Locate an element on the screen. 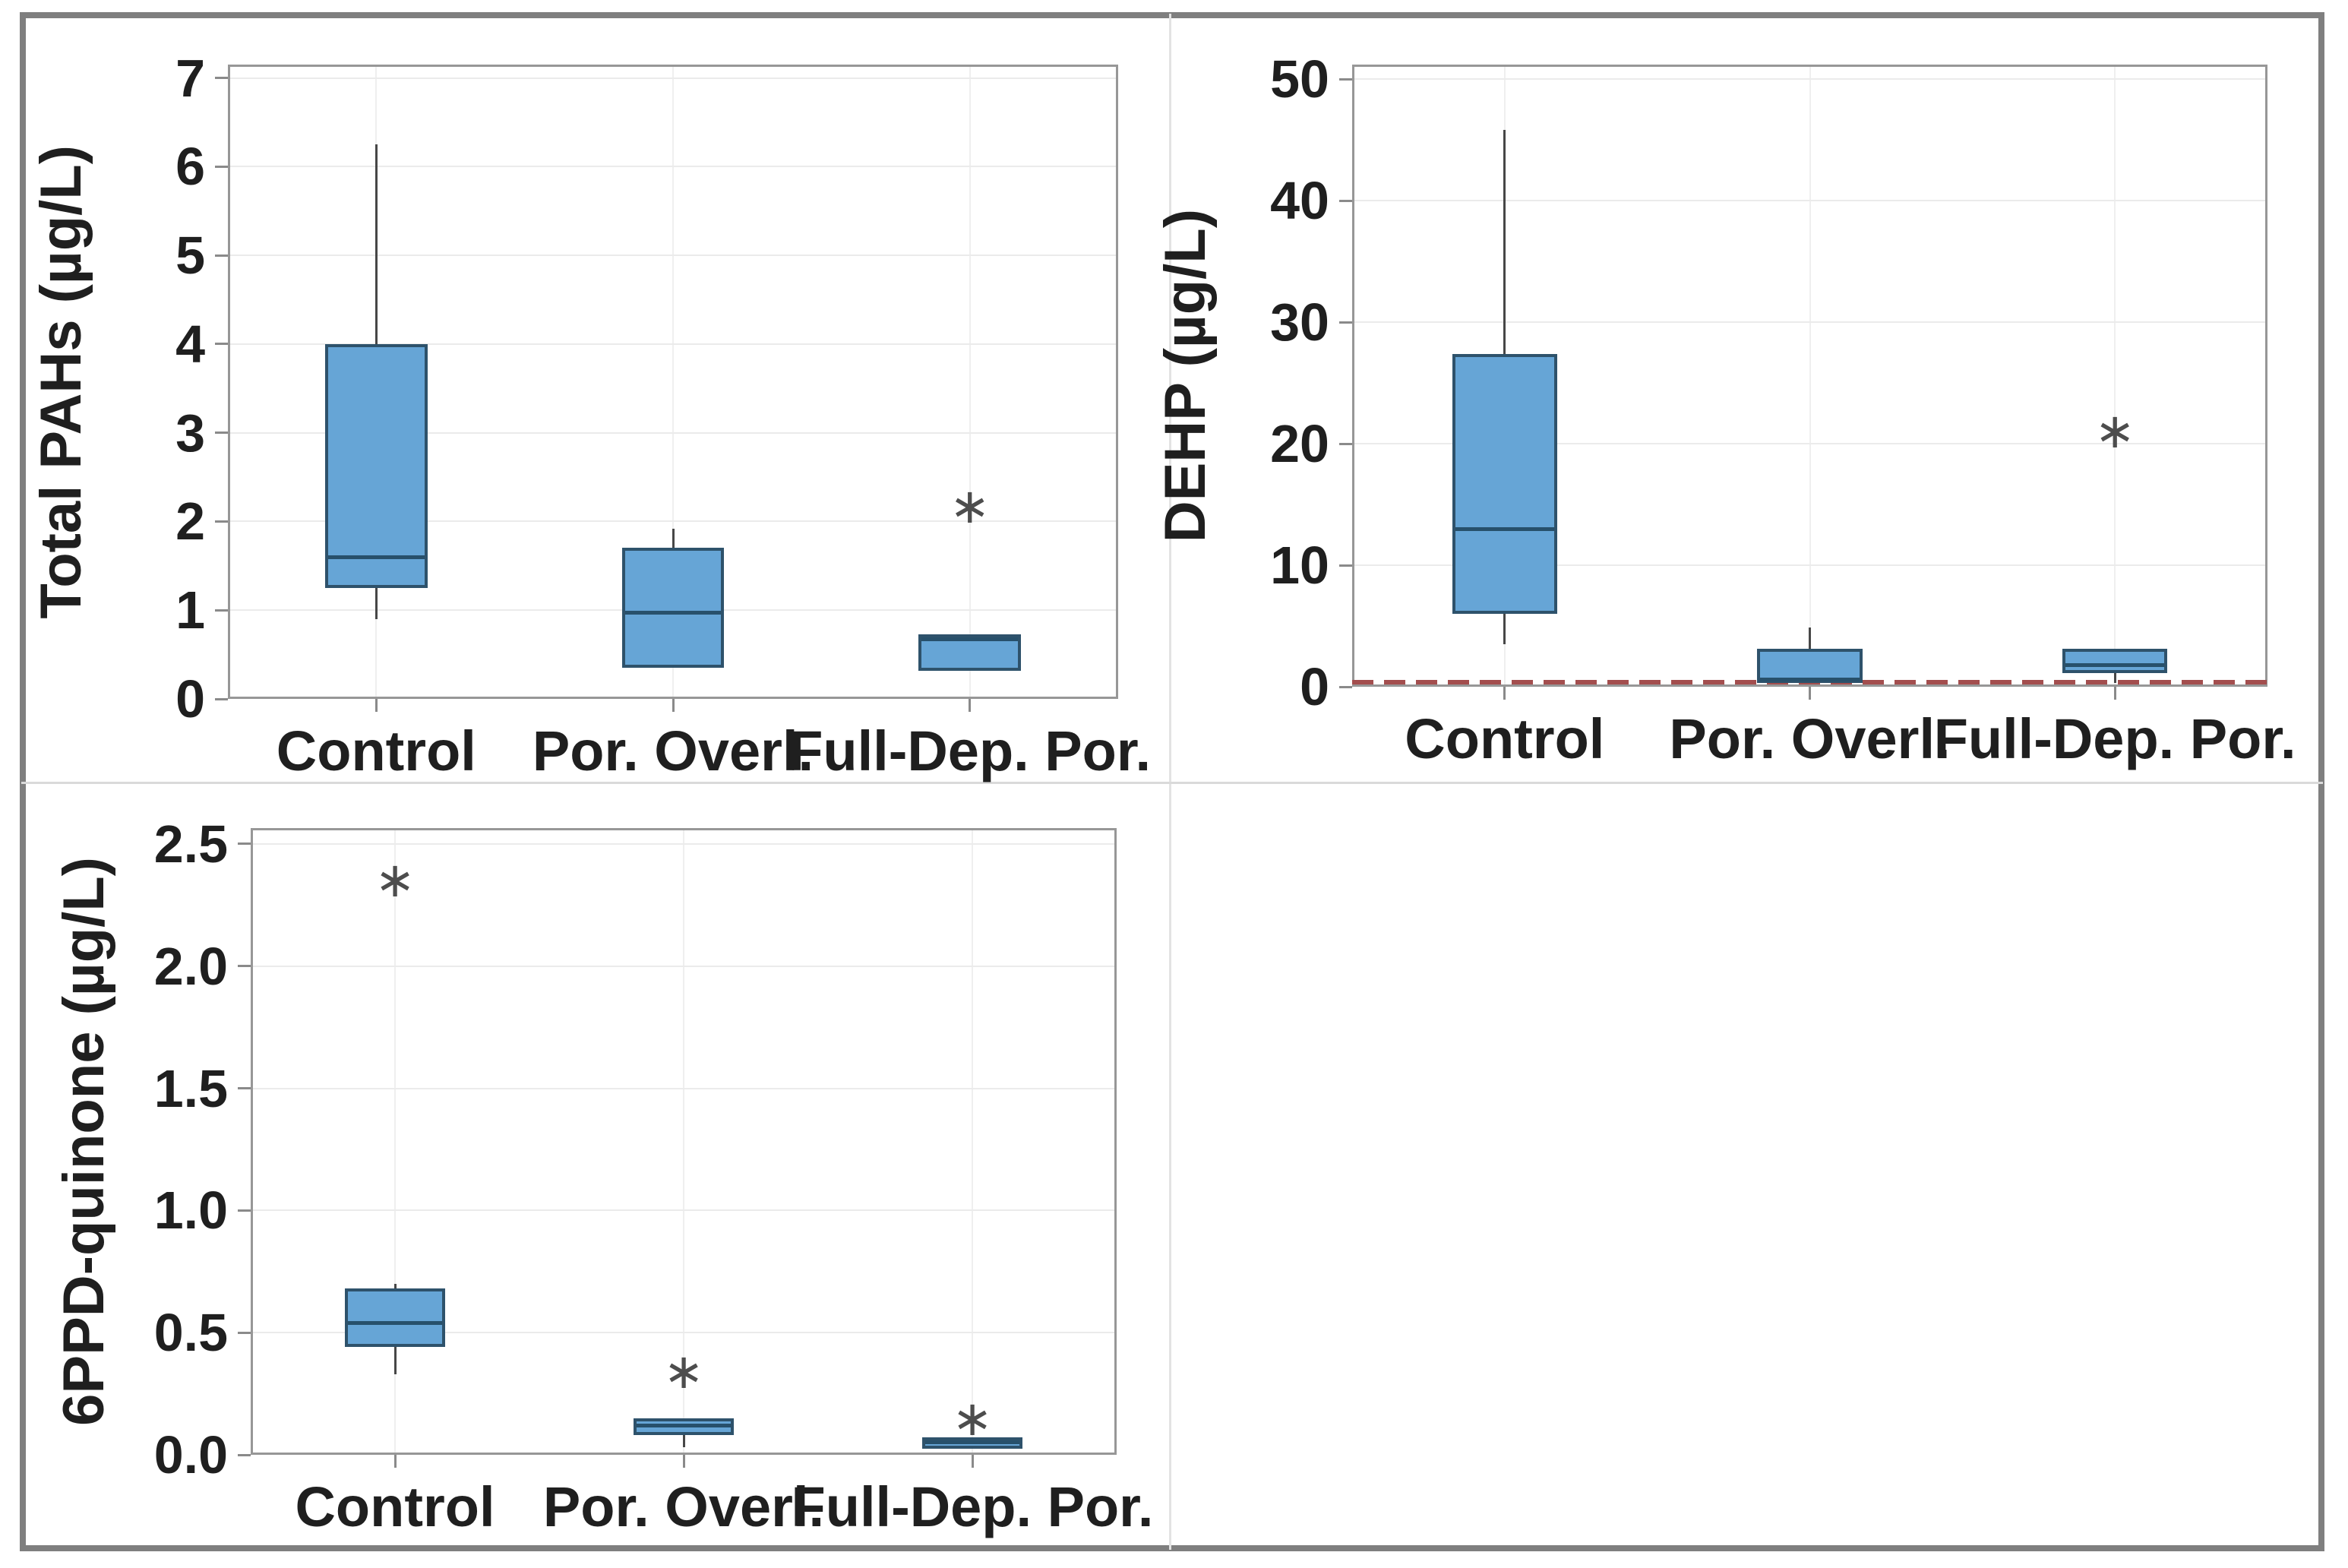 Image resolution: width=2348 pixels, height=1568 pixels. y-tick-label: 2.5 is located at coordinates (190, 844).